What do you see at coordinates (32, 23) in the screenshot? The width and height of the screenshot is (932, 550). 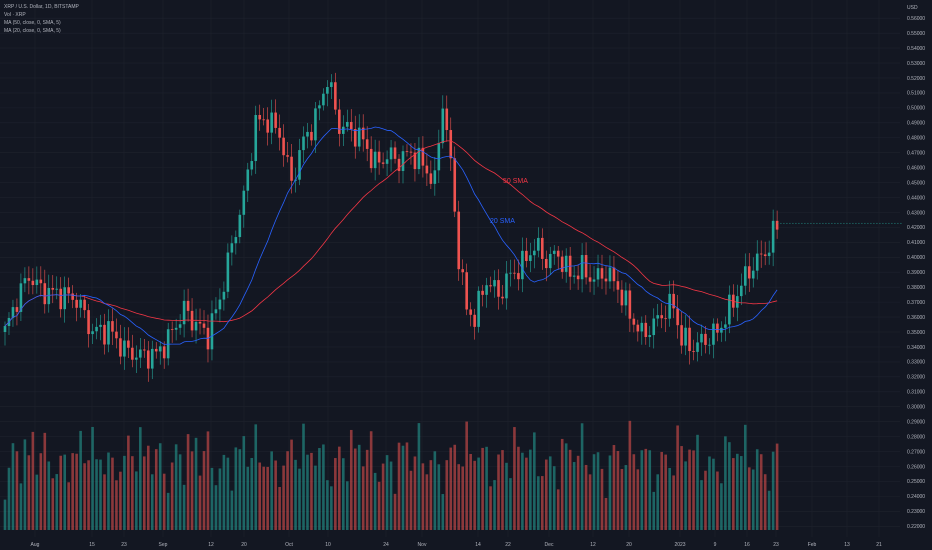 I see `ma50-legend: MA (50, close, 0, SMA, 5)` at bounding box center [32, 23].